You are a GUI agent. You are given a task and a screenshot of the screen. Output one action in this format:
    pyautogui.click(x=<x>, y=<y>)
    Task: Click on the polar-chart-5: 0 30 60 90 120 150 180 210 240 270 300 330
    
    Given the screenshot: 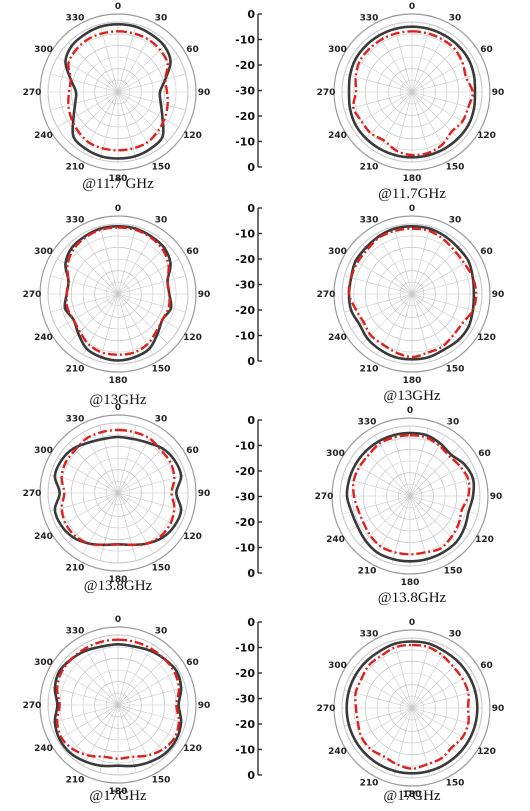 What is the action you would take?
    pyautogui.click(x=117, y=494)
    